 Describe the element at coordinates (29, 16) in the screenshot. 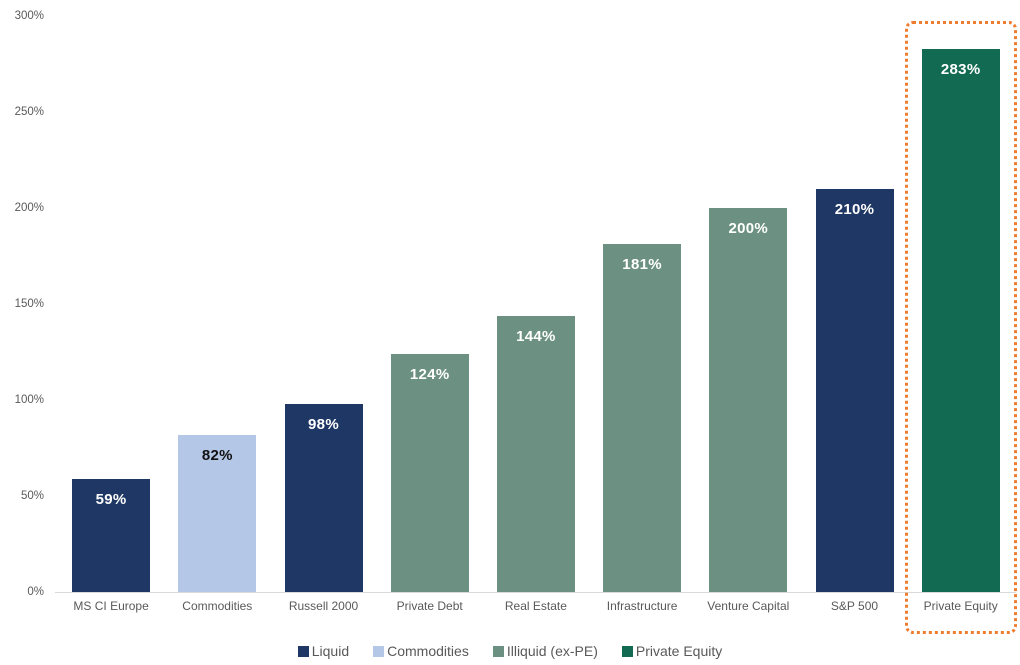

I see `y-tick-label: 300%` at that location.